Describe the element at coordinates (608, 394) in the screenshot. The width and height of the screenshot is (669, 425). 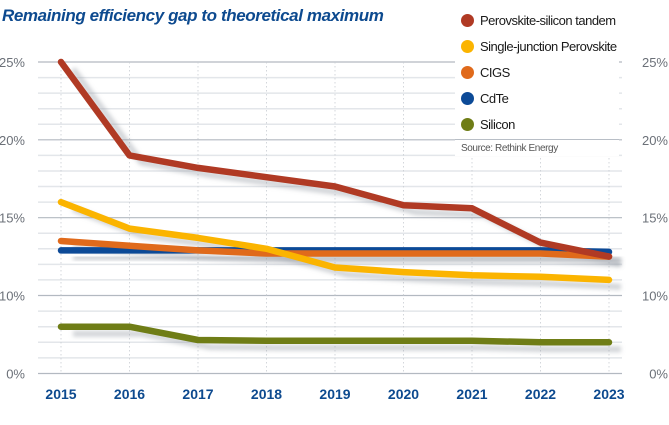
I see `x-tick-label: 2023` at that location.